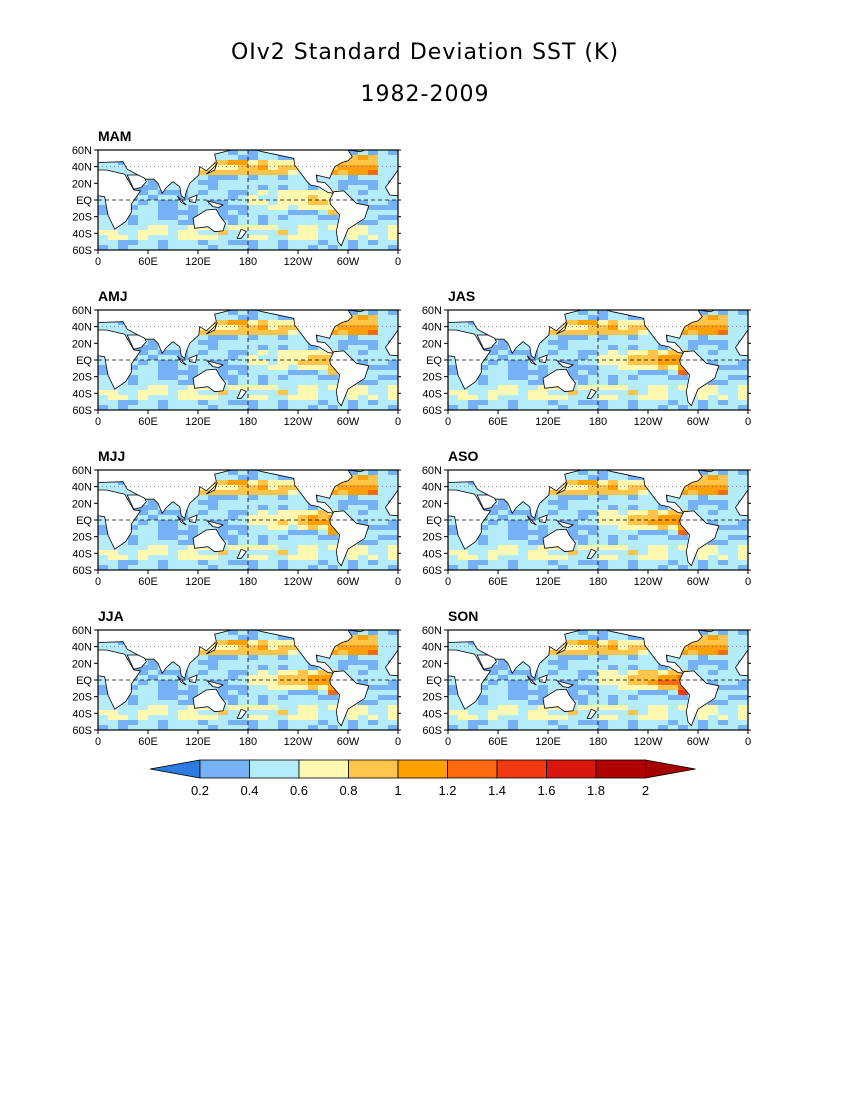 This screenshot has width=850, height=1100. What do you see at coordinates (298, 422) in the screenshot?
I see `lon-tick-label: 120W` at bounding box center [298, 422].